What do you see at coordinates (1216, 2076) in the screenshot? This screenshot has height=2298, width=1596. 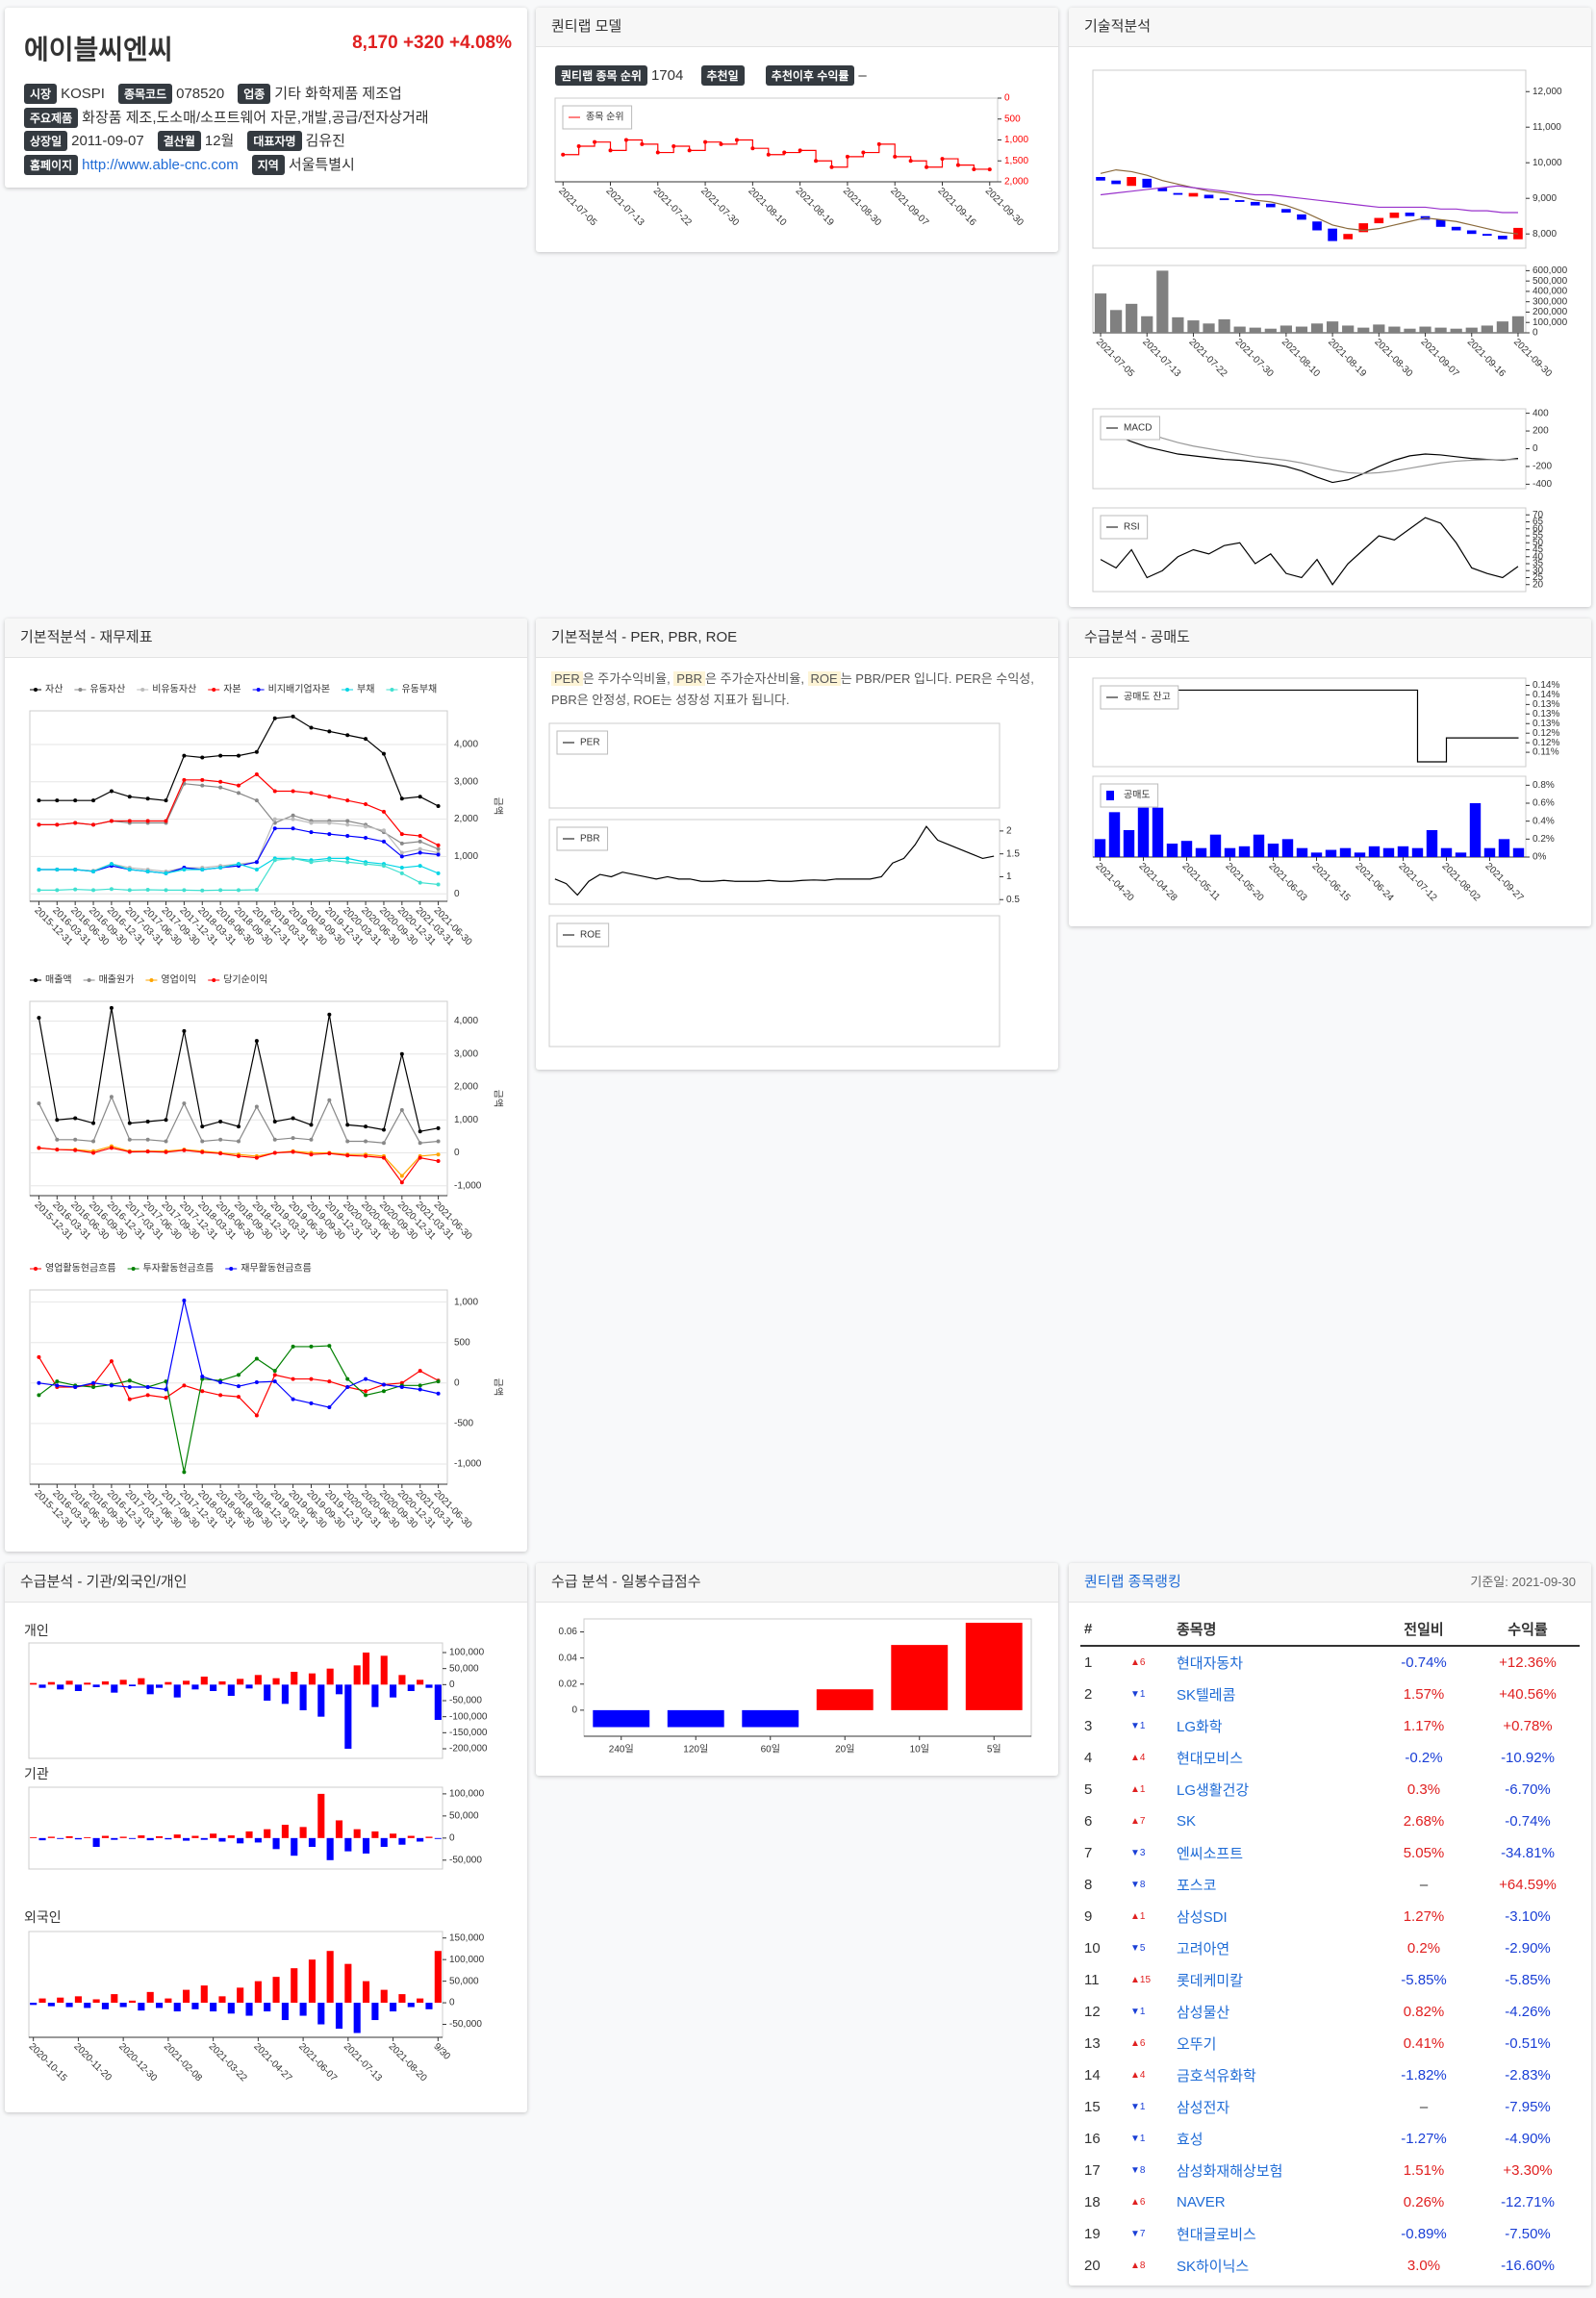 I see `stock-link: 금호석유화학` at bounding box center [1216, 2076].